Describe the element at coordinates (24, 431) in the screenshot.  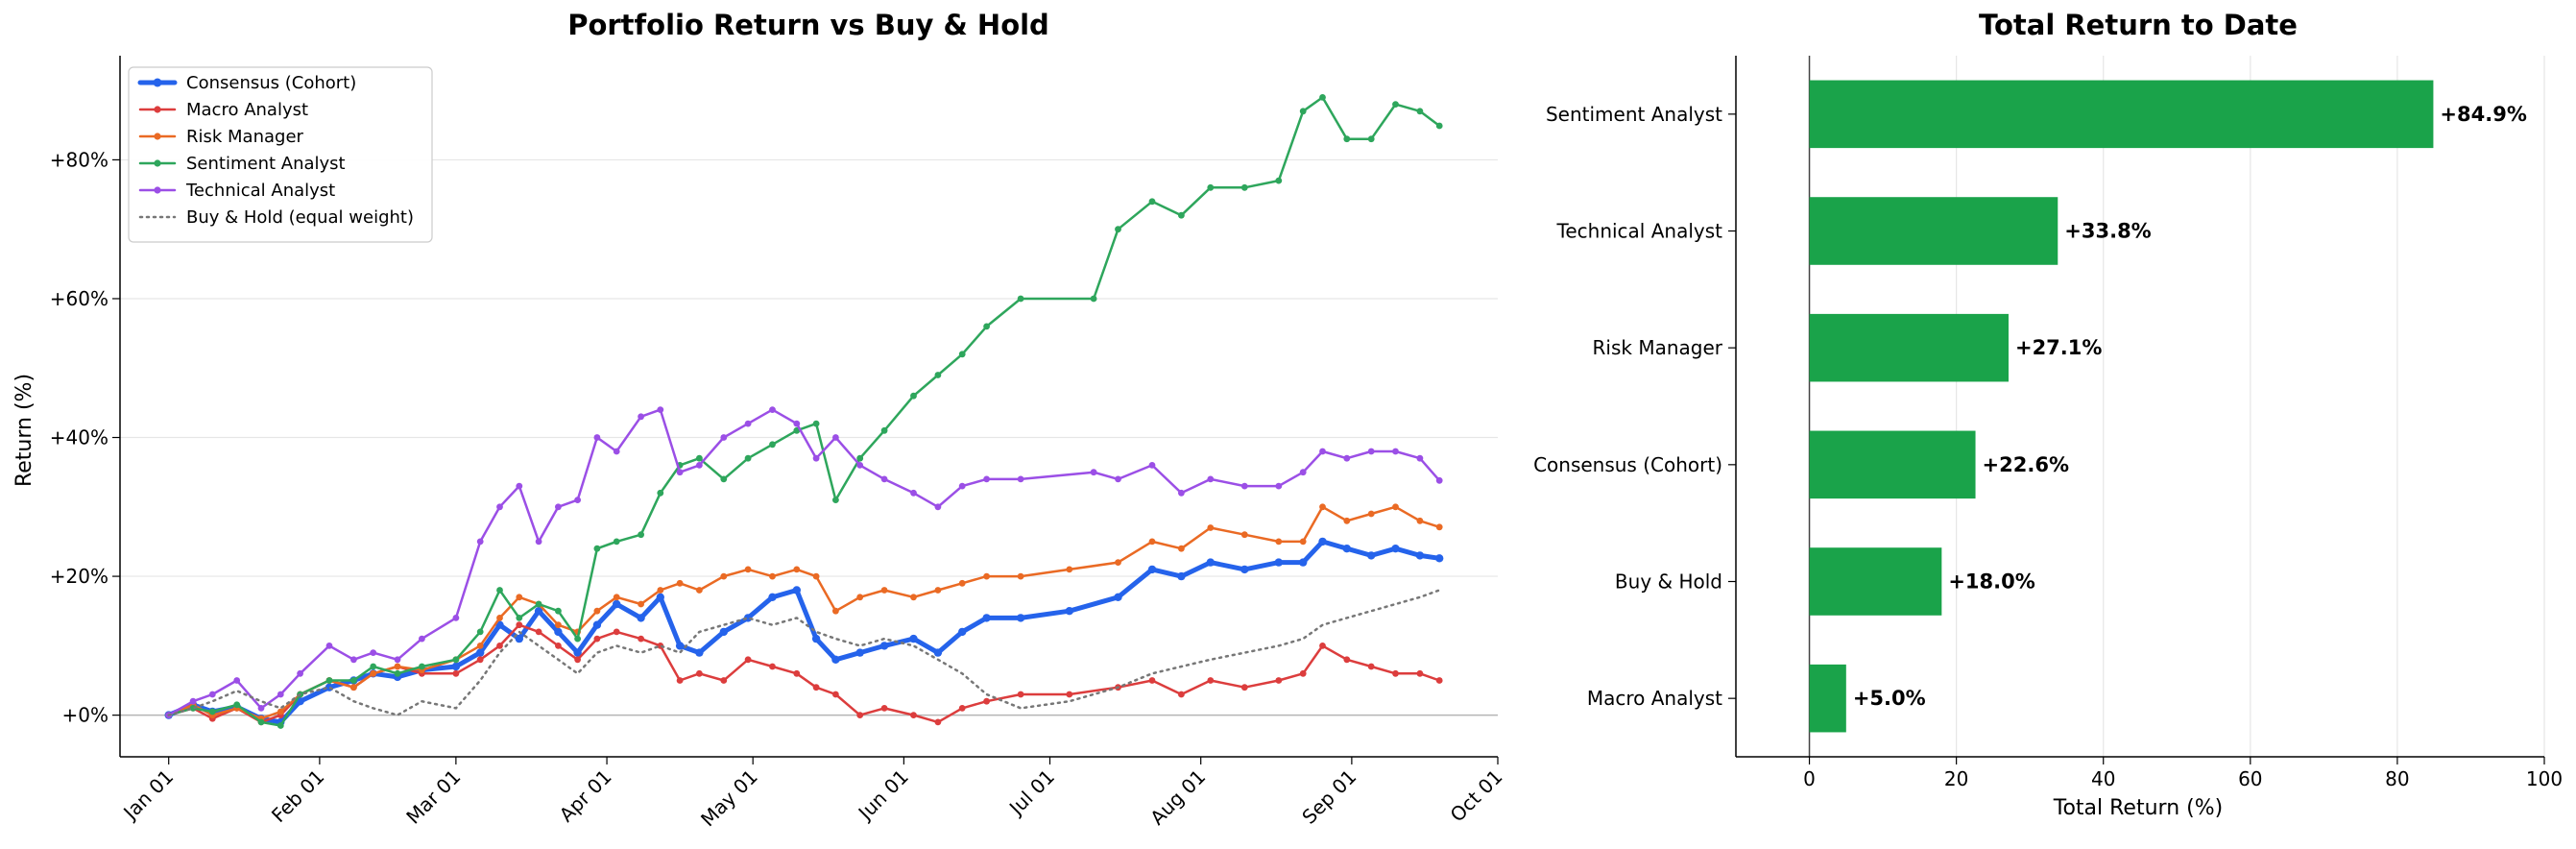
I see `line-chart-y-axis-label: Return (%)` at that location.